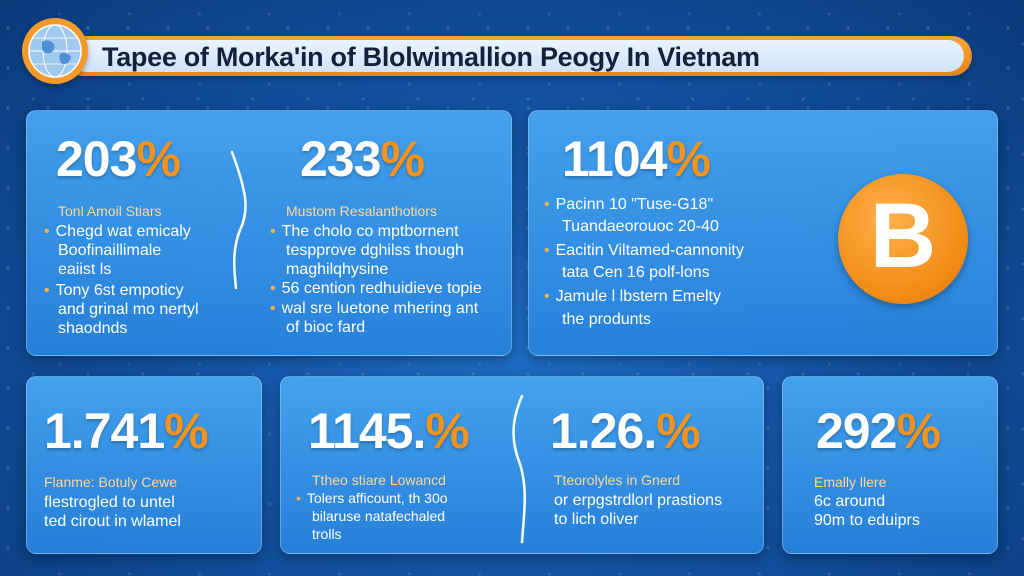 This screenshot has width=1024, height=576. I want to click on card2-subtitle: Mustom Resalanthotiors, so click(361, 211).